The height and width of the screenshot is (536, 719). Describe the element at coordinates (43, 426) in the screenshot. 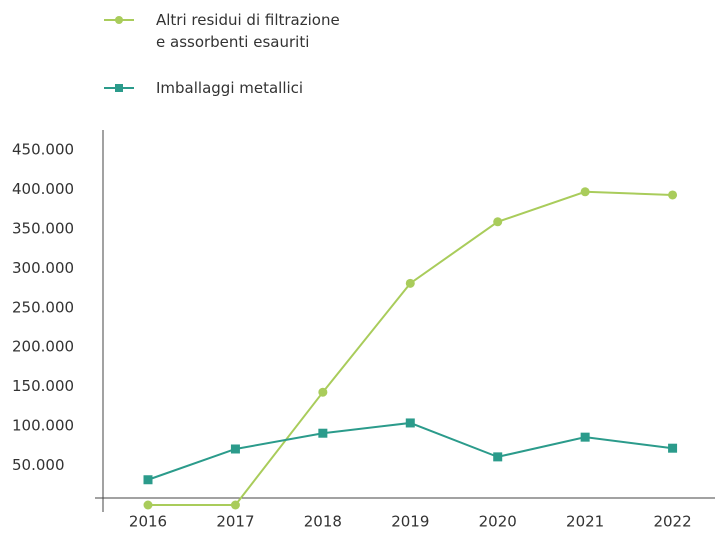

I see `y-tick-label: 100.000` at that location.